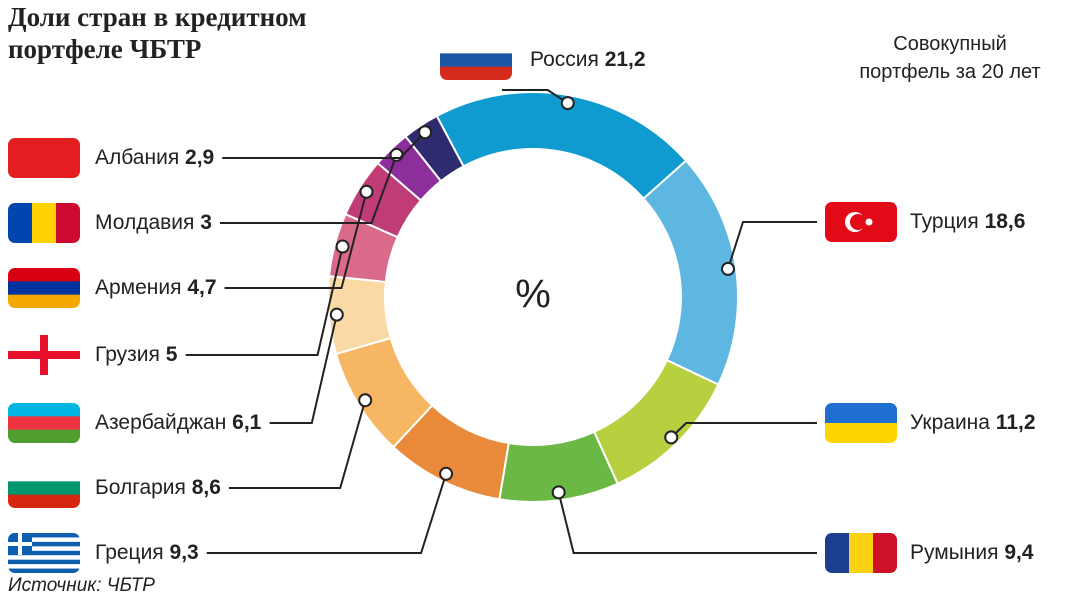 This screenshot has height=600, width=1065. I want to click on segment-label: Турция 18,6, so click(967, 221).